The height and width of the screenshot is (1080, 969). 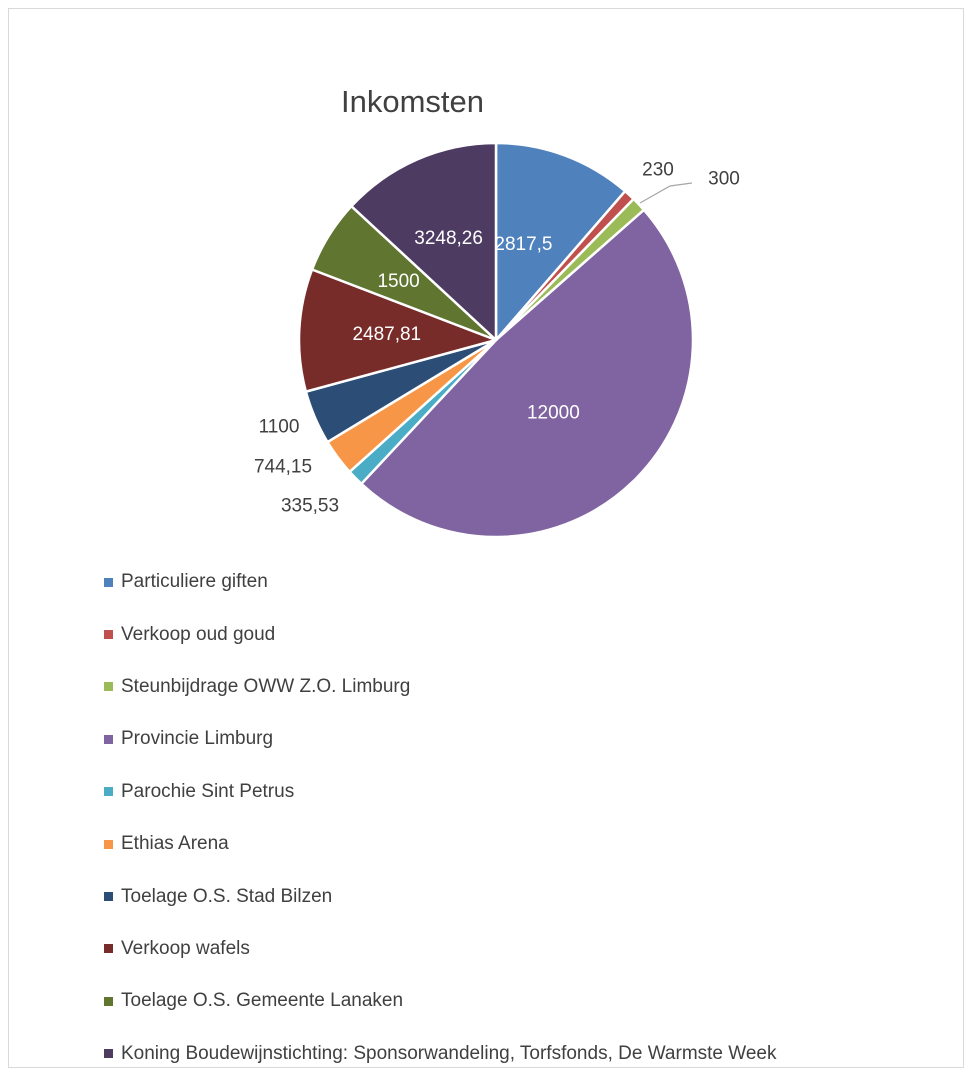 What do you see at coordinates (398, 281) in the screenshot?
I see `data-label-toelage-o-s-gemeente-lanaken: 1500` at bounding box center [398, 281].